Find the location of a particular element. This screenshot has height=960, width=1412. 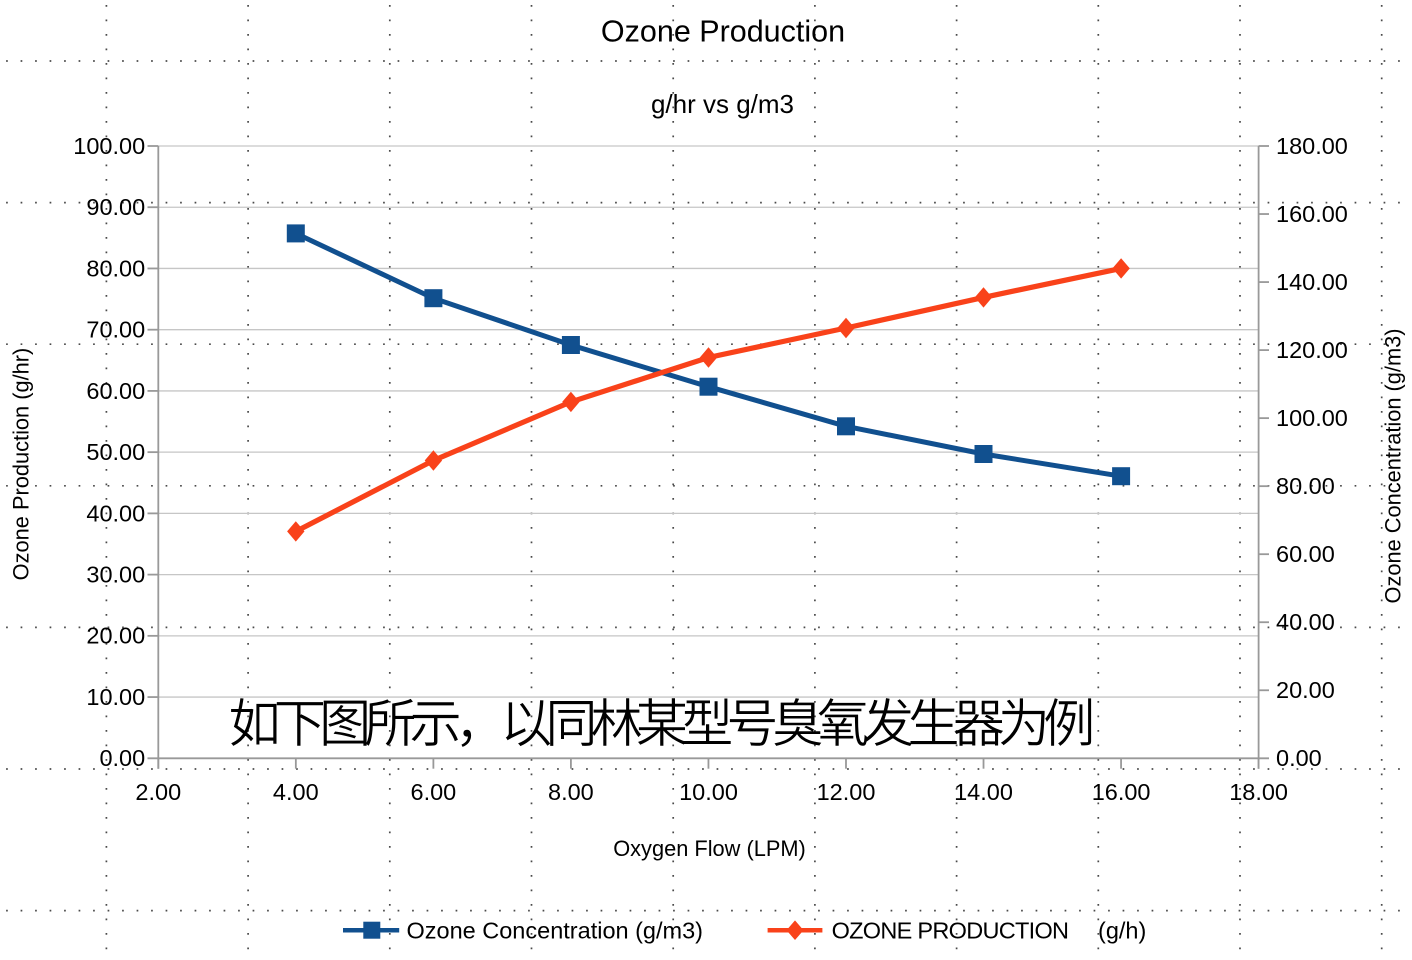

svg-text: 16.00 is located at coordinates (1121, 792).